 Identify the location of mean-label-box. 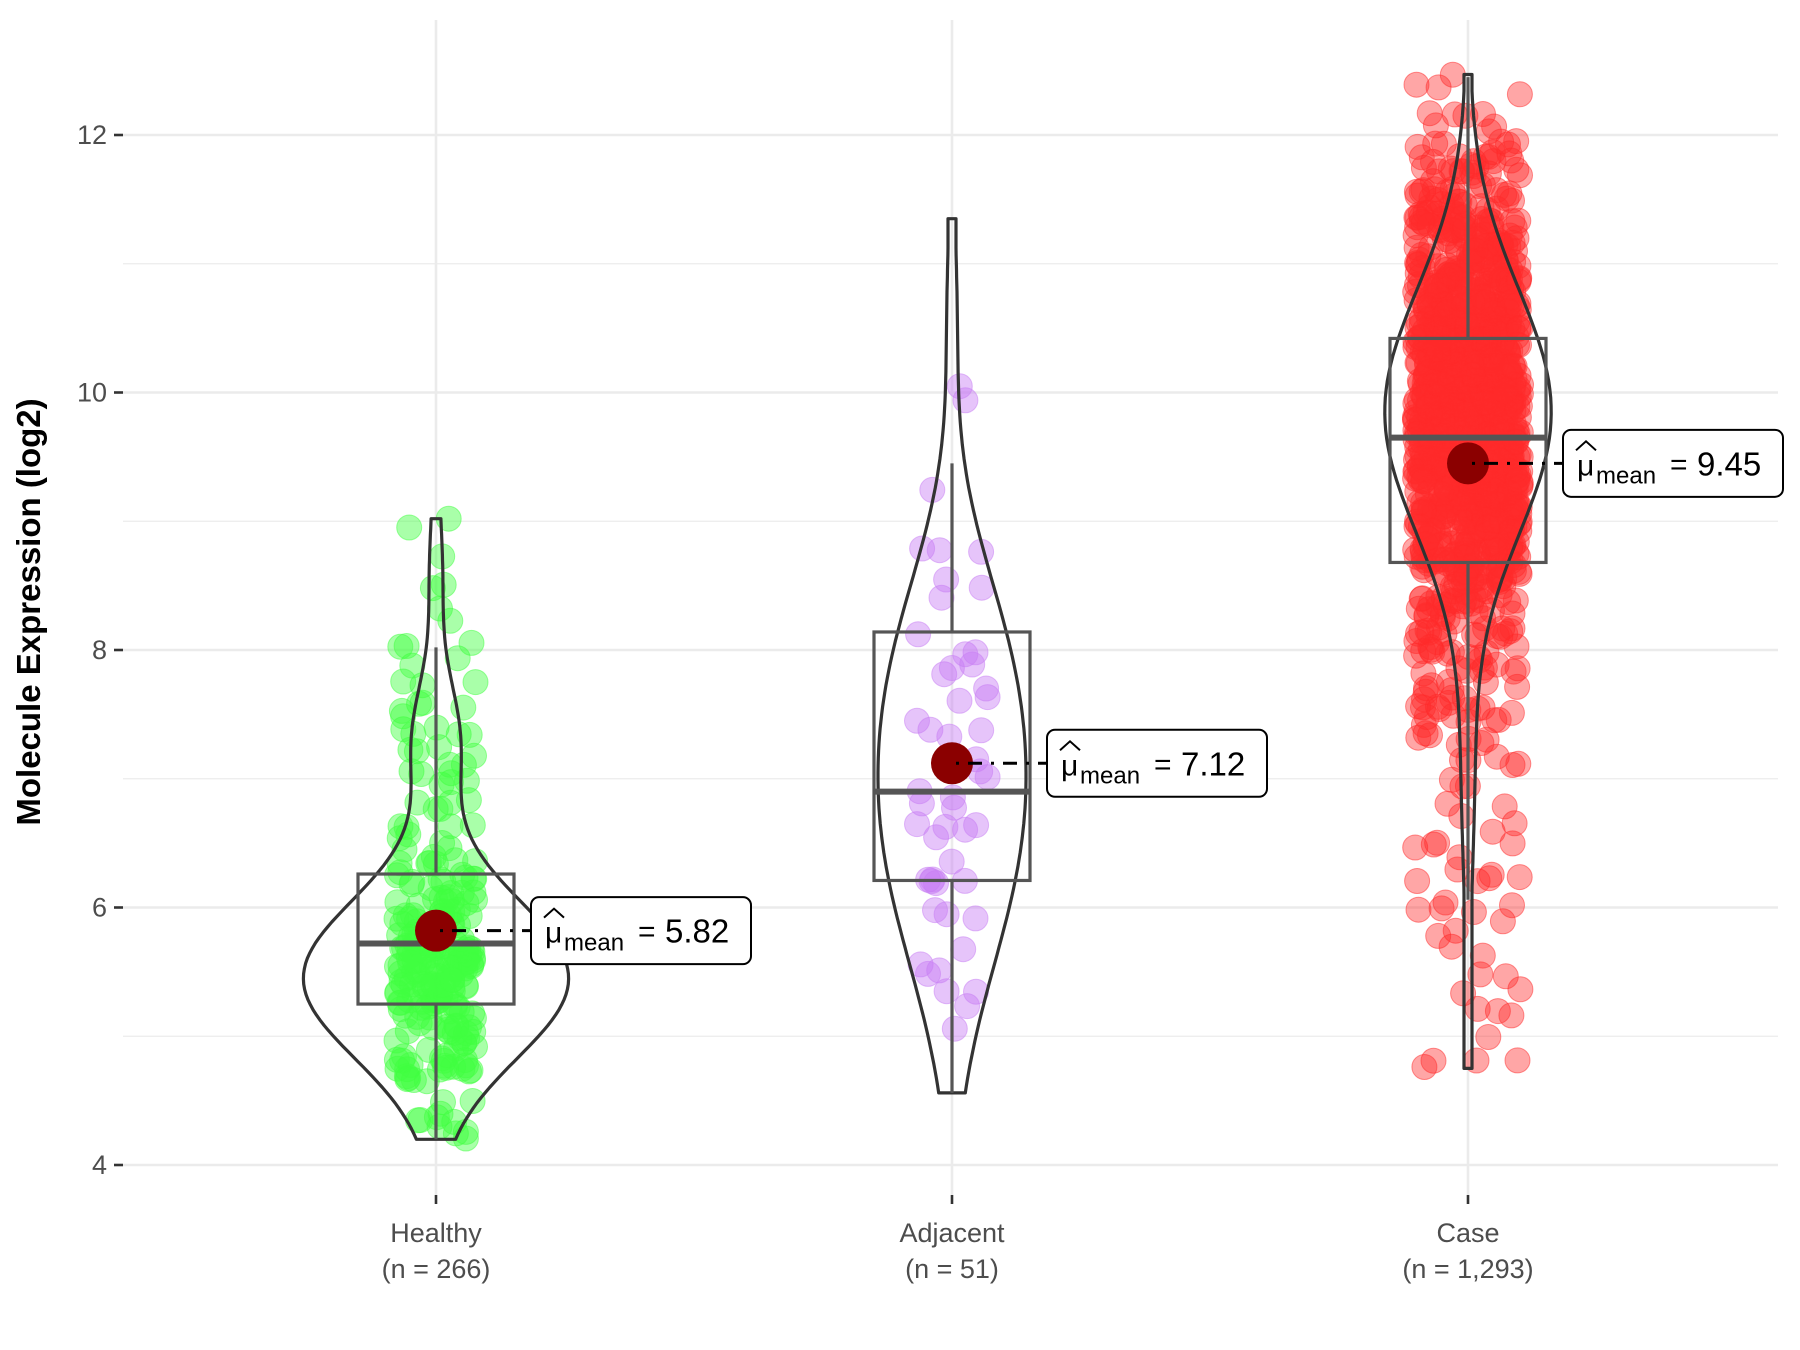
(1157, 763).